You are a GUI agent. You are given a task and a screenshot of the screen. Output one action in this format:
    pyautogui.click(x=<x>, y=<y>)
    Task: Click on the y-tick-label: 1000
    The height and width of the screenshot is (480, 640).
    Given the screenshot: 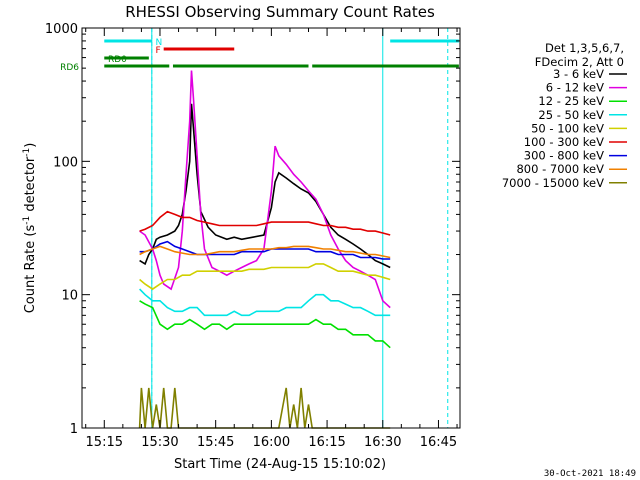 What is the action you would take?
    pyautogui.click(x=61, y=29)
    